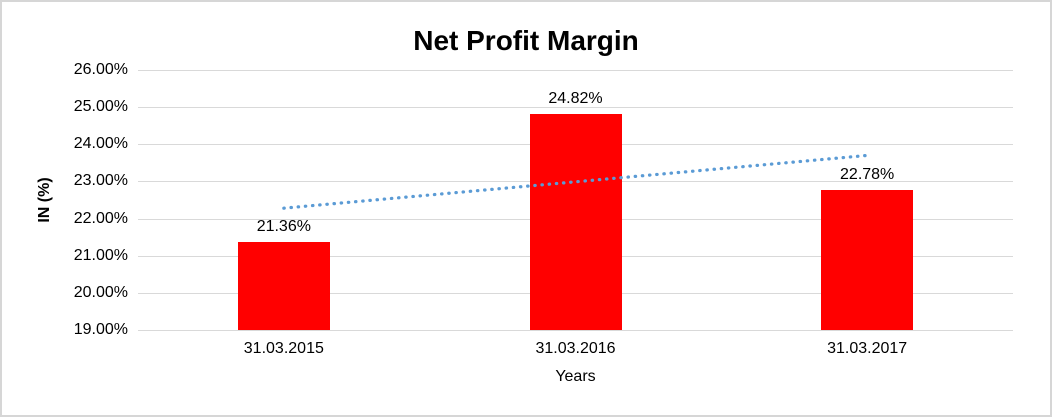  Describe the element at coordinates (100, 144) in the screenshot. I see `y-tick-label: 24.00%` at that location.